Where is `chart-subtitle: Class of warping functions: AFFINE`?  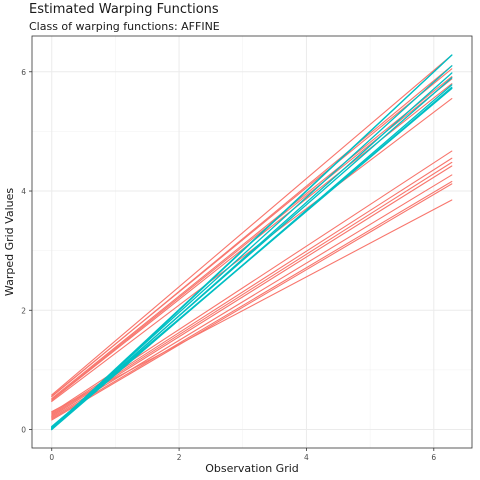 chart-subtitle: Class of warping functions: AFFINE is located at coordinates (124, 26).